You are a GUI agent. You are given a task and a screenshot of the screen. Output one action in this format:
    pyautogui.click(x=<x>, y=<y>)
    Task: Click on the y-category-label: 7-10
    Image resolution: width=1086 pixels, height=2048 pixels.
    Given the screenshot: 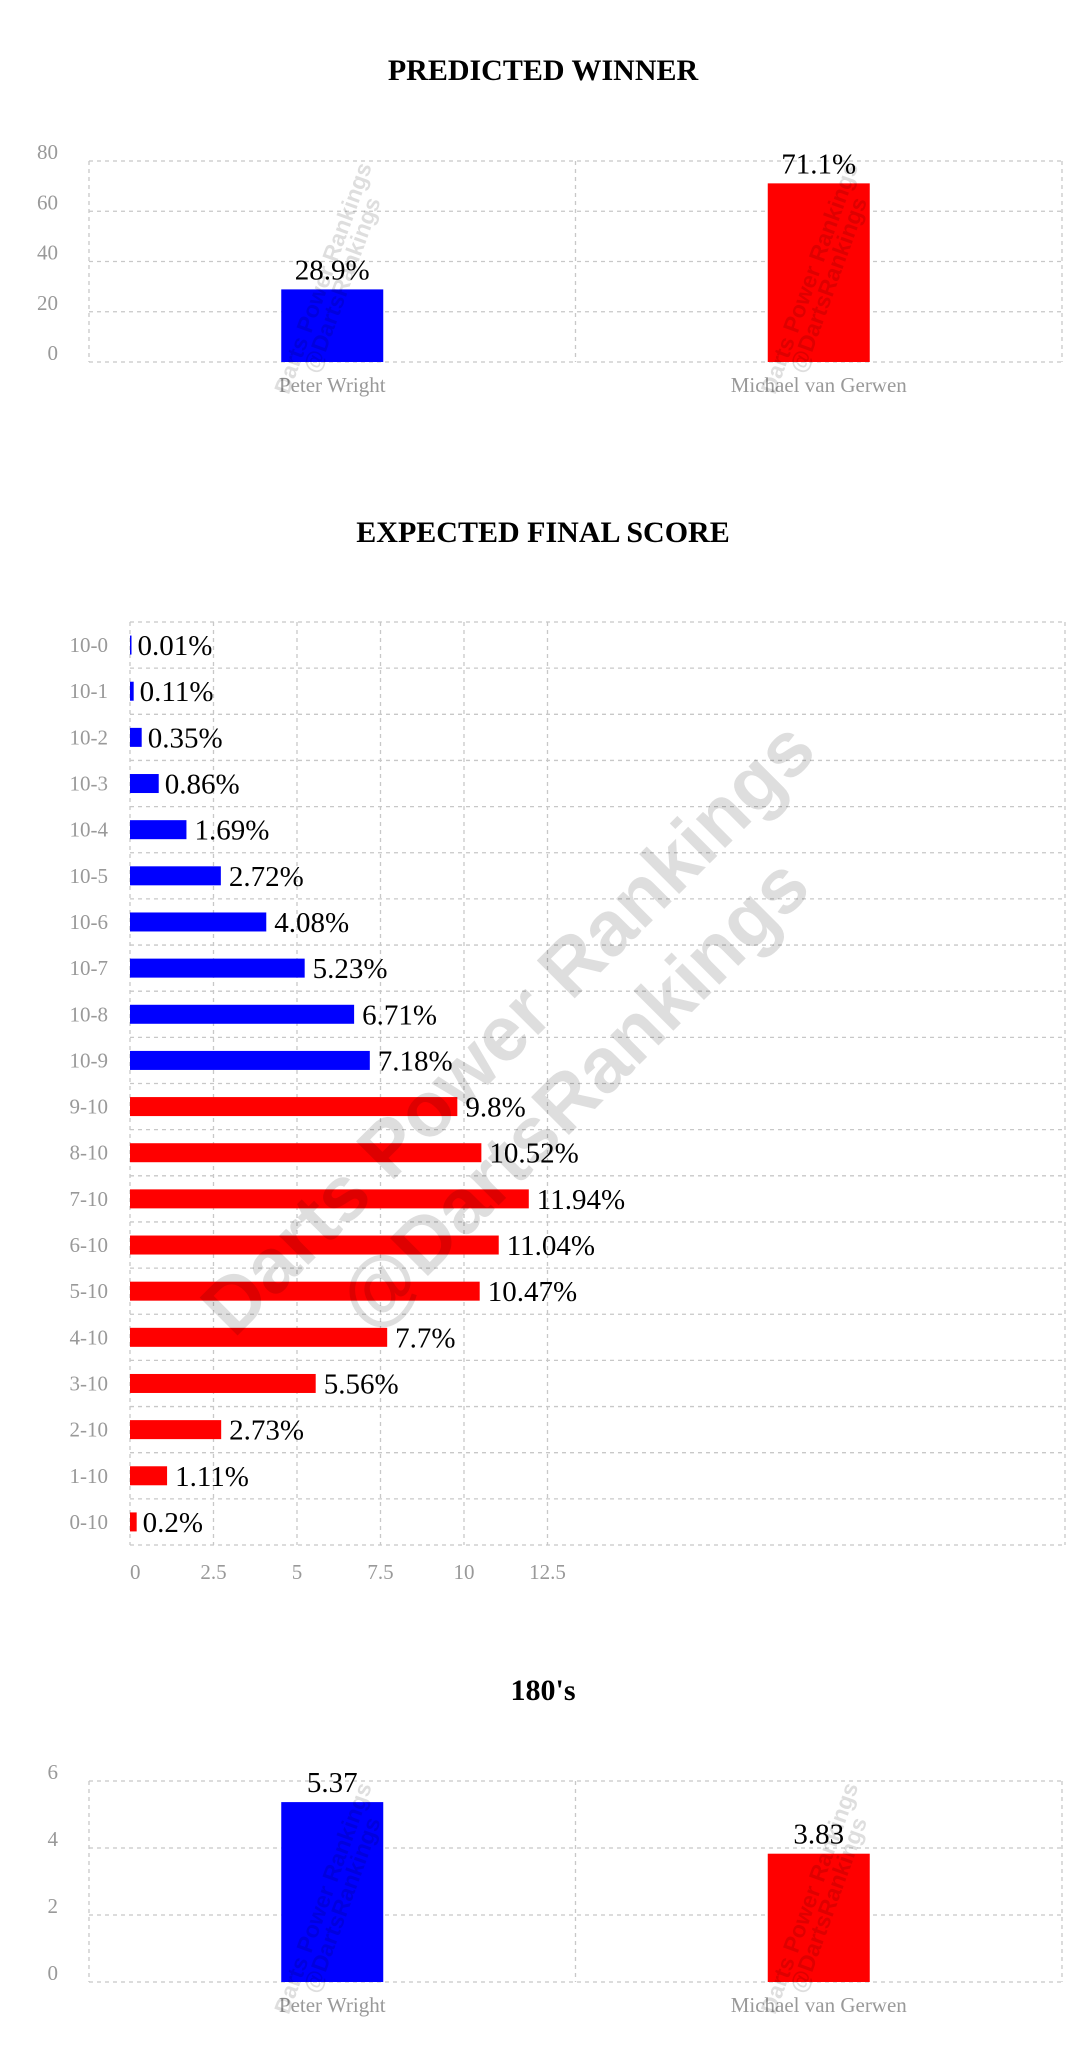 What is the action you would take?
    pyautogui.click(x=89, y=1199)
    